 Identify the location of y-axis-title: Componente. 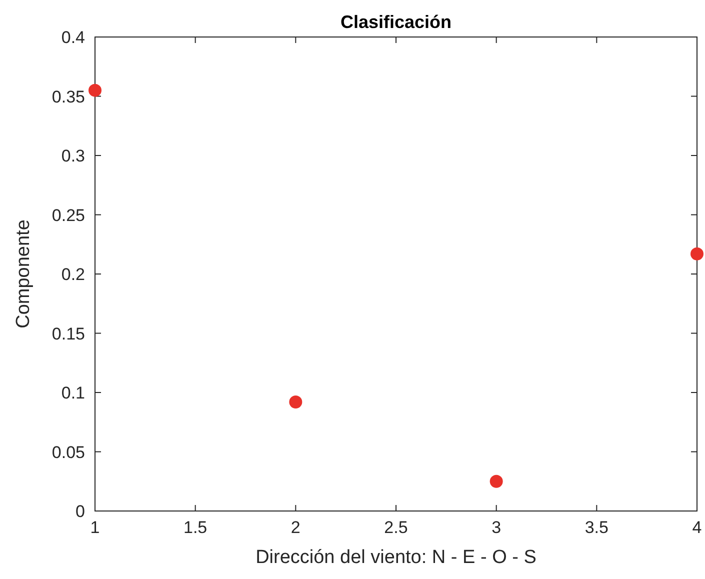
(23, 274).